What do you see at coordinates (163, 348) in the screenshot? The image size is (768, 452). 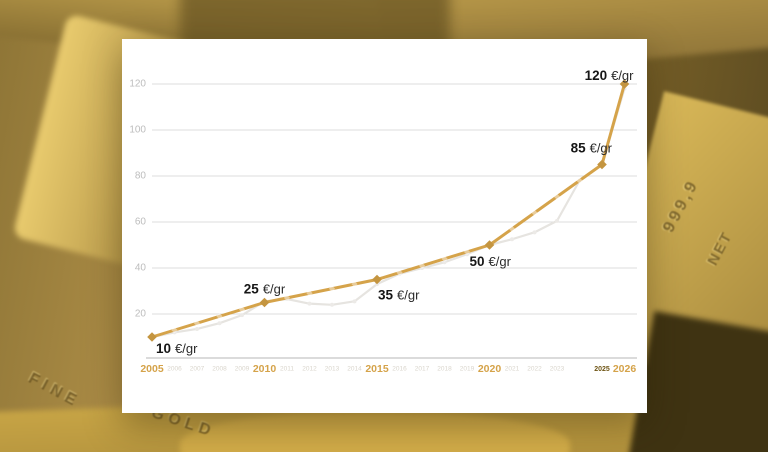 I see `label-value: 10` at bounding box center [163, 348].